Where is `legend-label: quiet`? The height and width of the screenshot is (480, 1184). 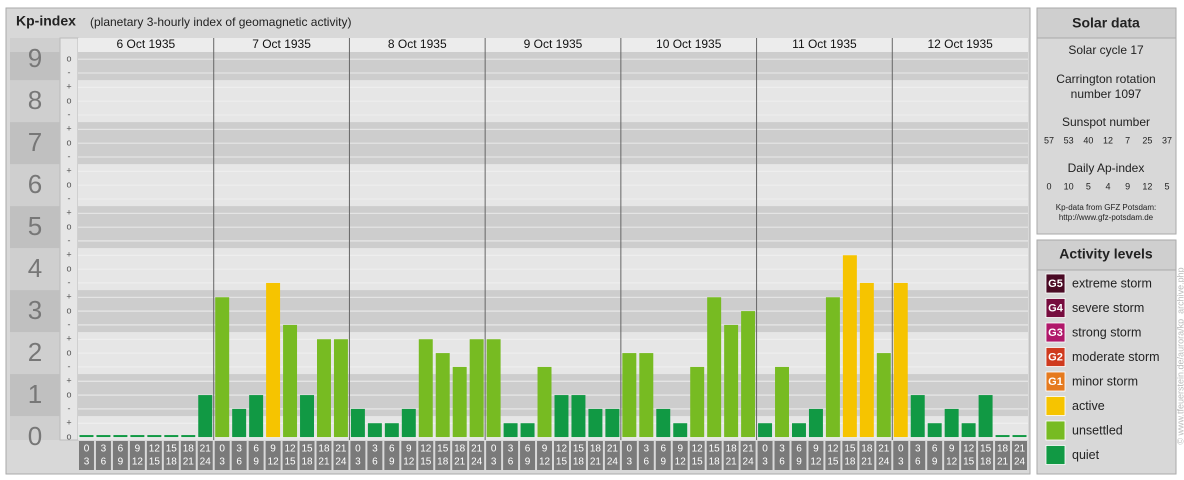 legend-label: quiet is located at coordinates (1086, 455).